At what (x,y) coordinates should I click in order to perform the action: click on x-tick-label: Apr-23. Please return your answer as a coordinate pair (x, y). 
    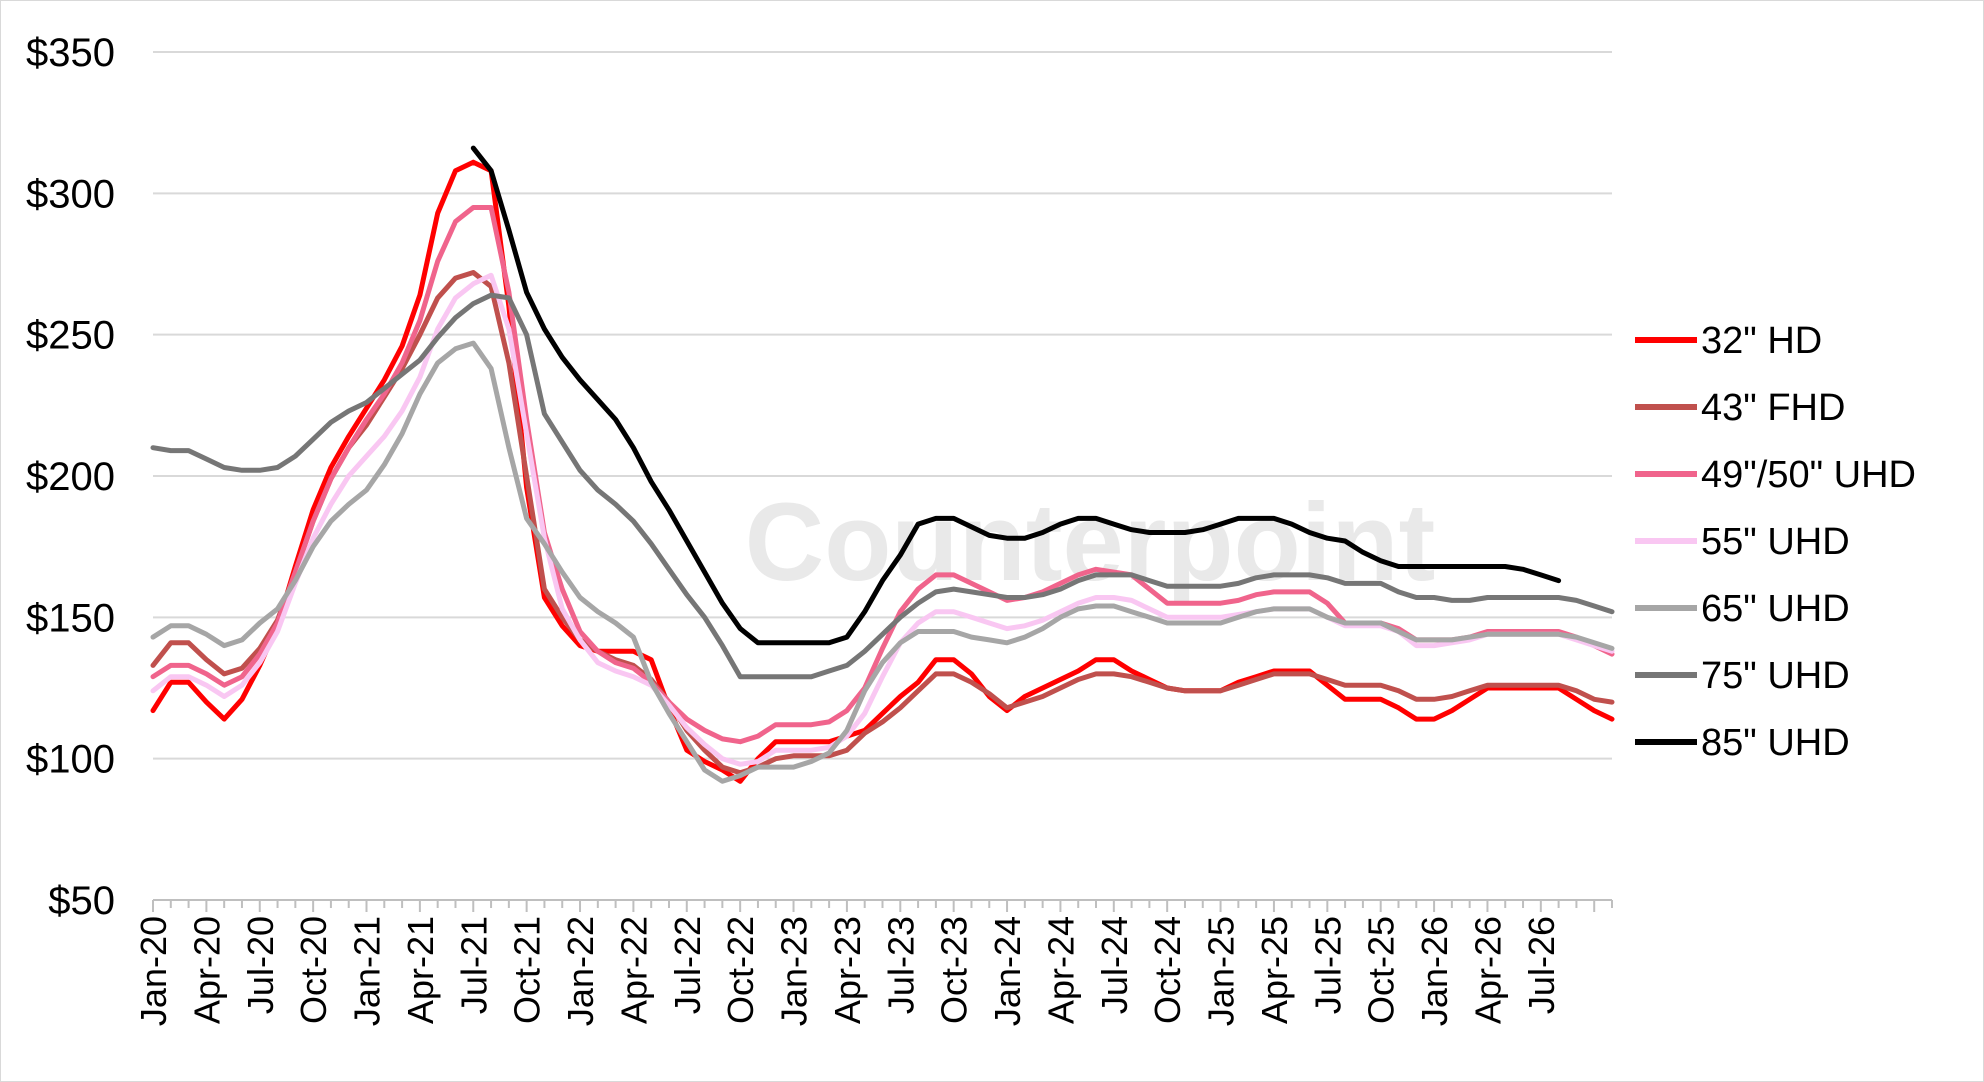
    Looking at the image, I should click on (847, 970).